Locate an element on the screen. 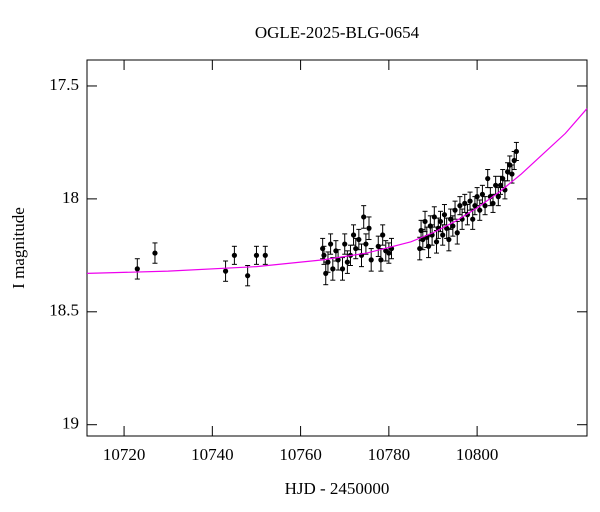  x-tick-label: 10720 is located at coordinates (124, 454).